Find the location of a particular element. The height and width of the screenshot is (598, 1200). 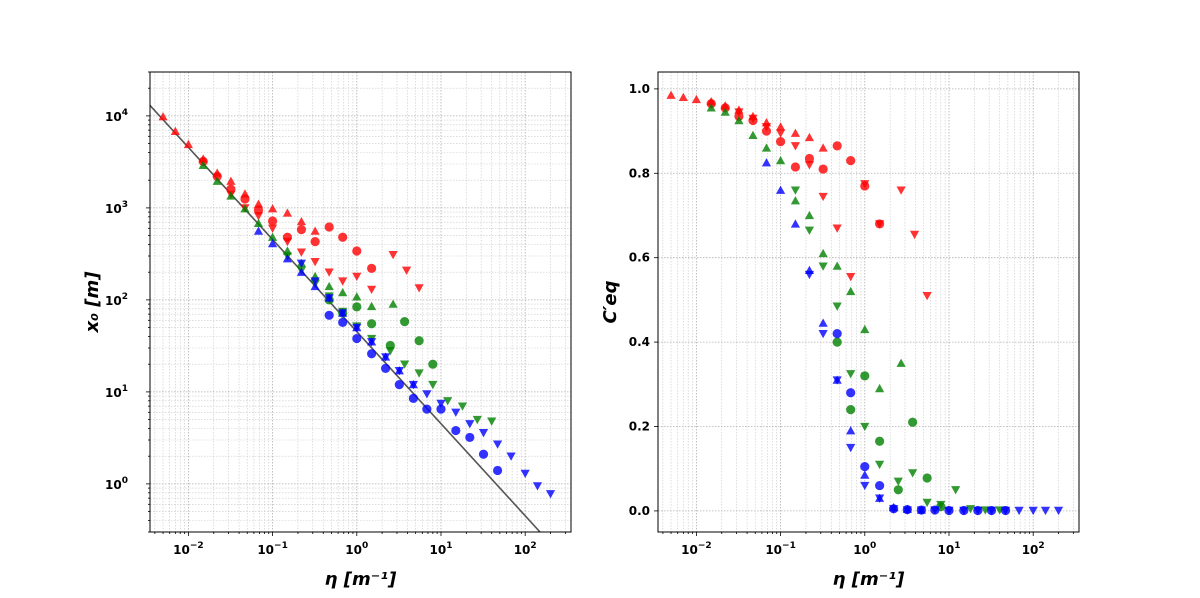

y-tick-label: 1.0 is located at coordinates (639, 89).